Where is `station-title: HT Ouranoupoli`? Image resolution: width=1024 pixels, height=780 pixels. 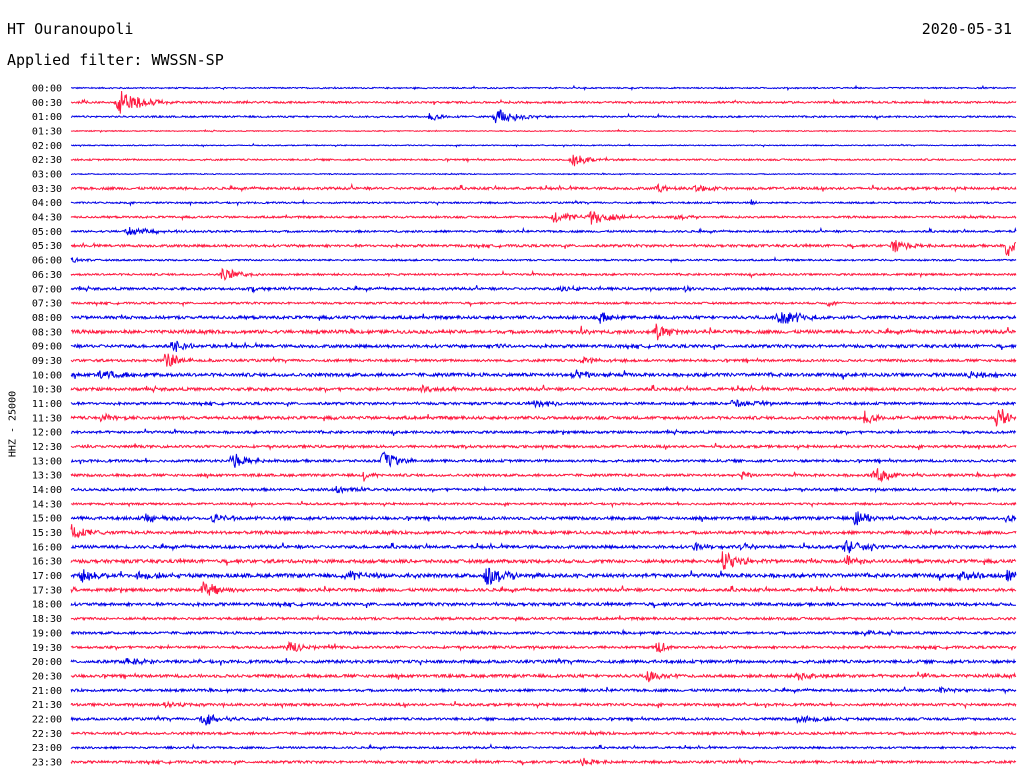
station-title: HT Ouranoupoli is located at coordinates (70, 29).